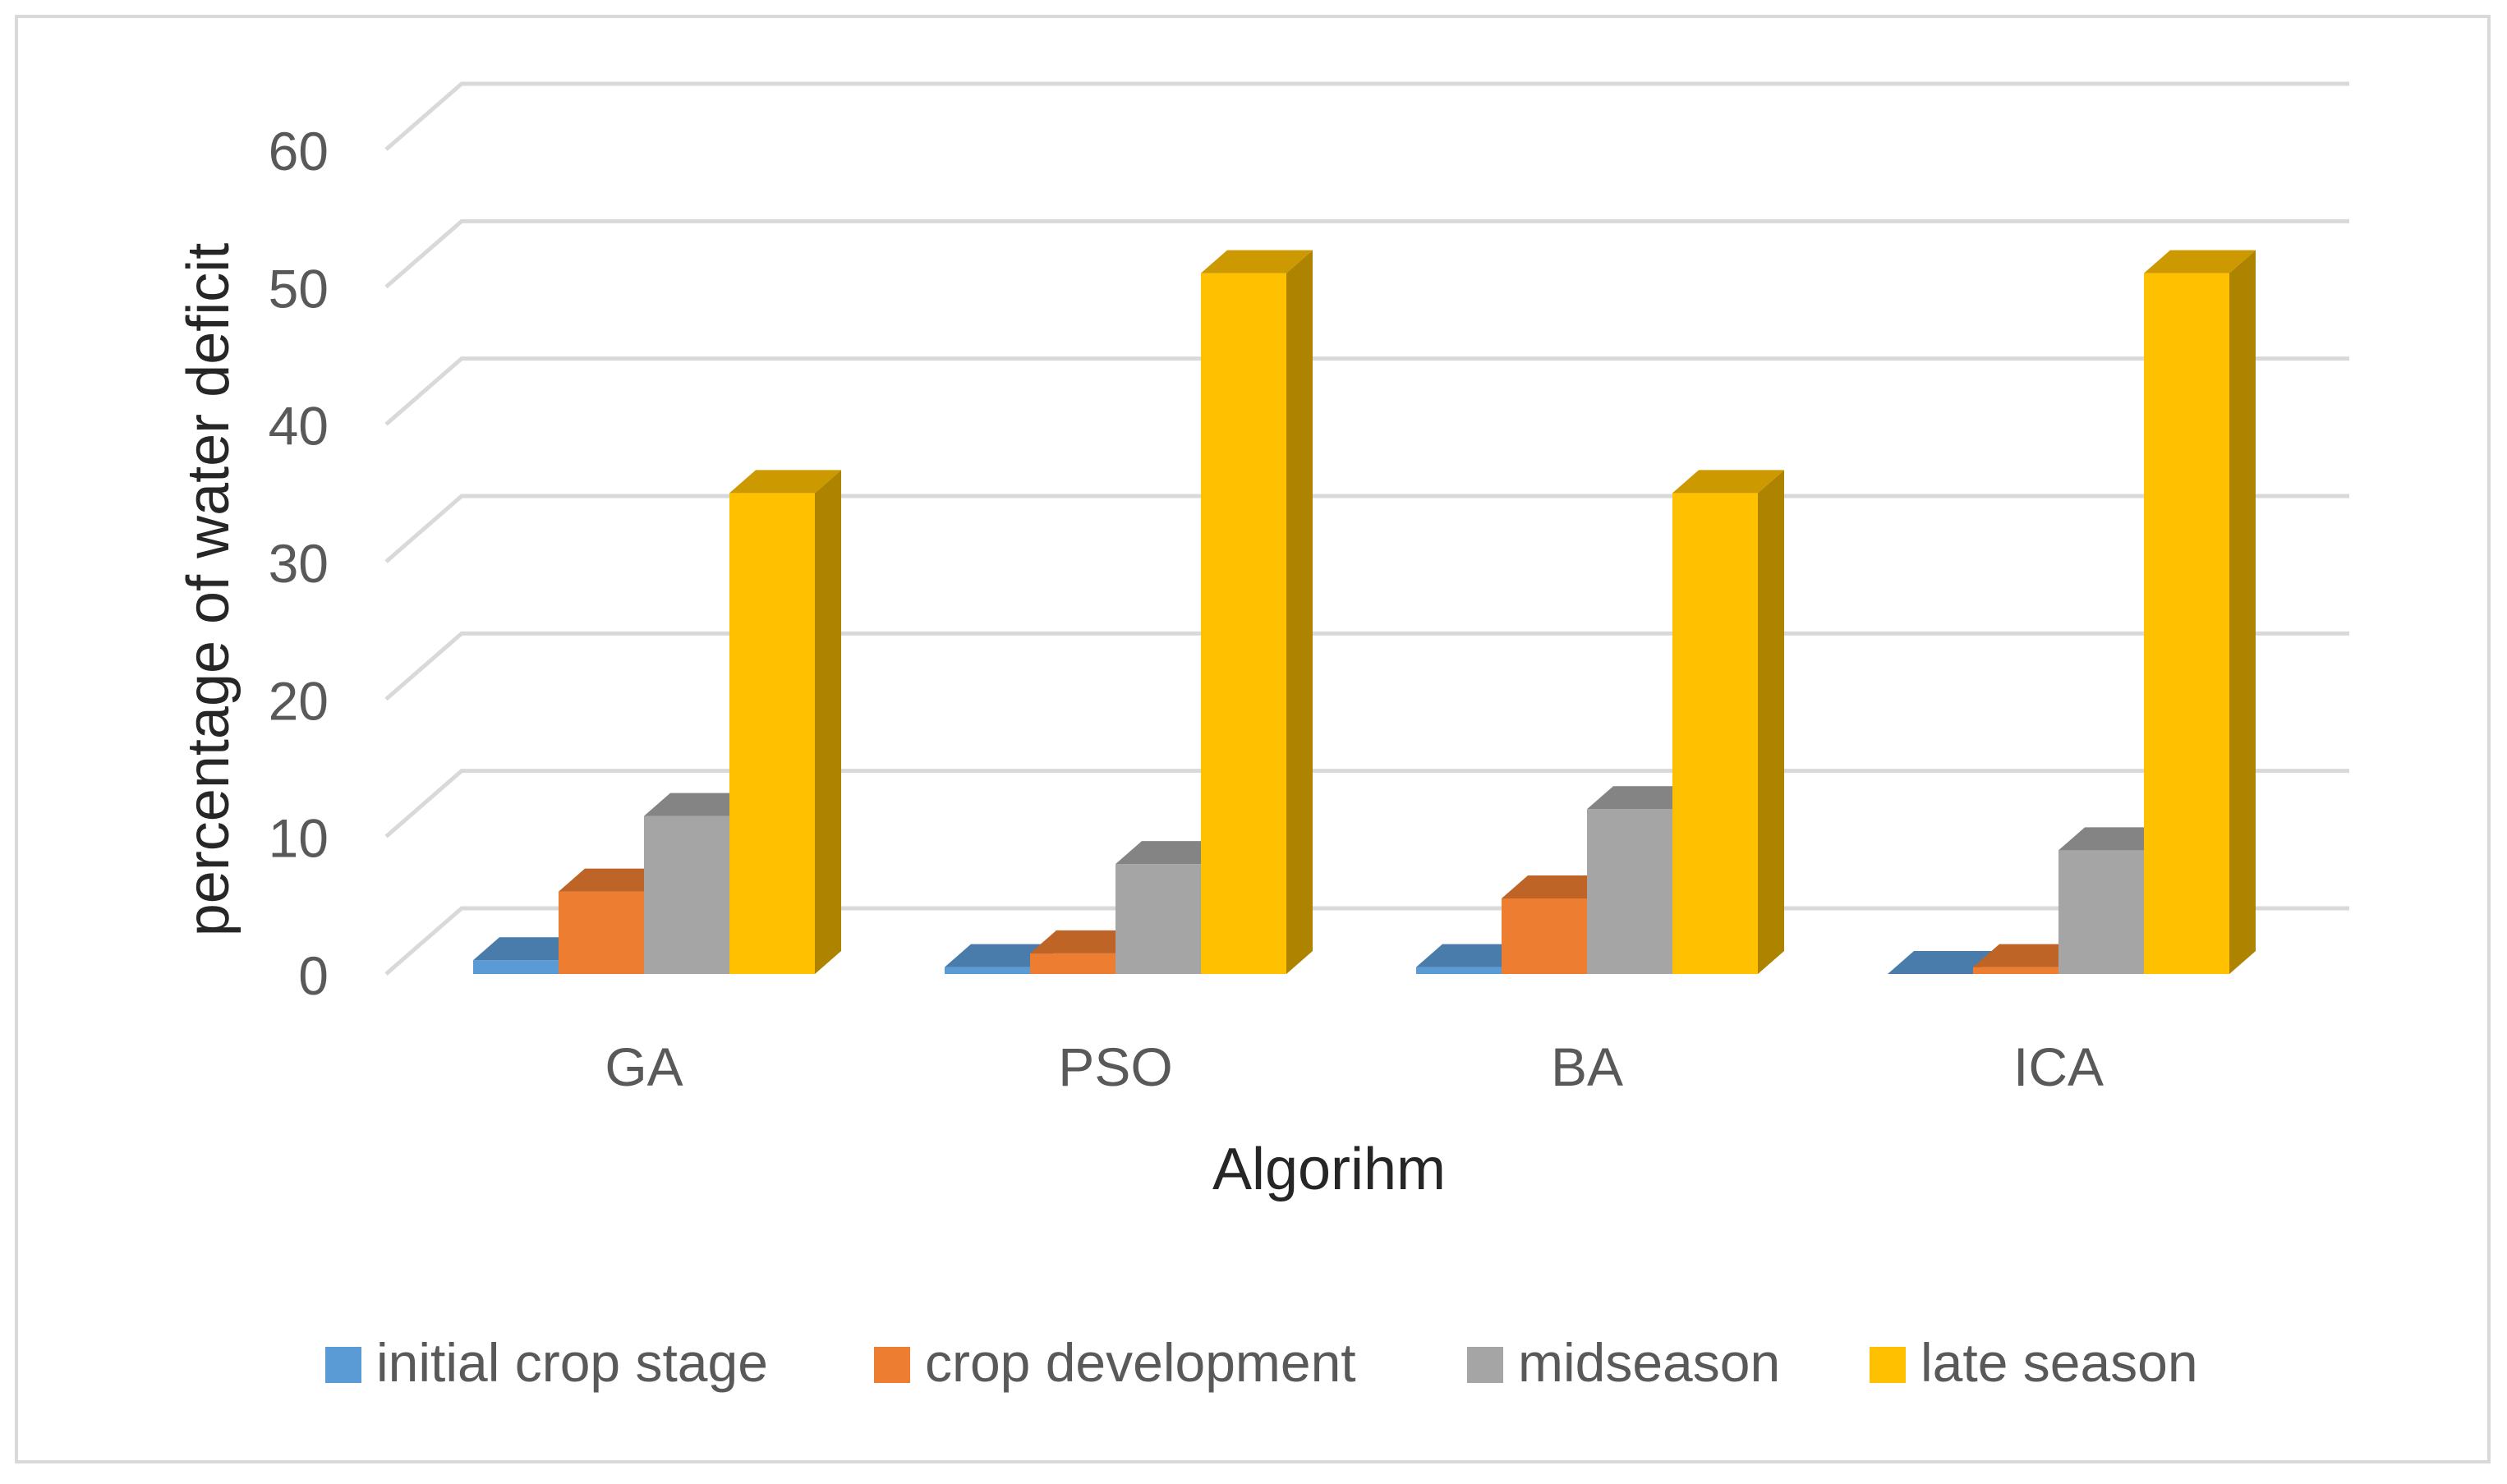  I want to click on legend-label: late season, so click(2059, 1362).